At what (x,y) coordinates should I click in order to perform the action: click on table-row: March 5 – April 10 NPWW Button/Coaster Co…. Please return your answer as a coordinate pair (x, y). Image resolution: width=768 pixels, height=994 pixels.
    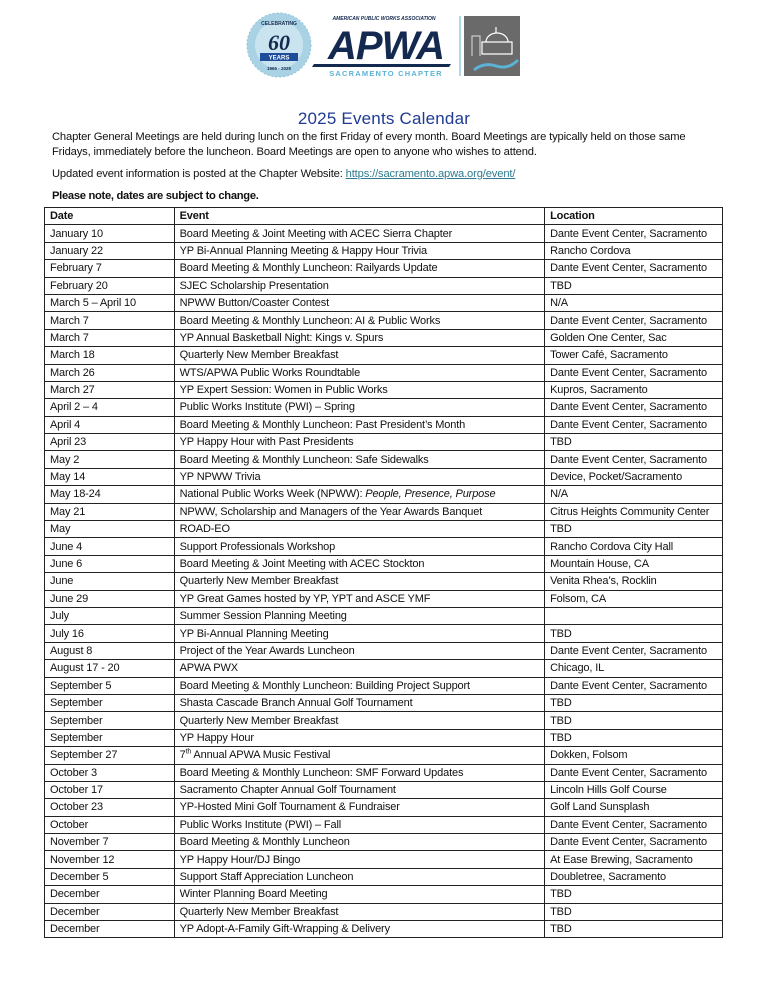
    Looking at the image, I should click on (383, 303).